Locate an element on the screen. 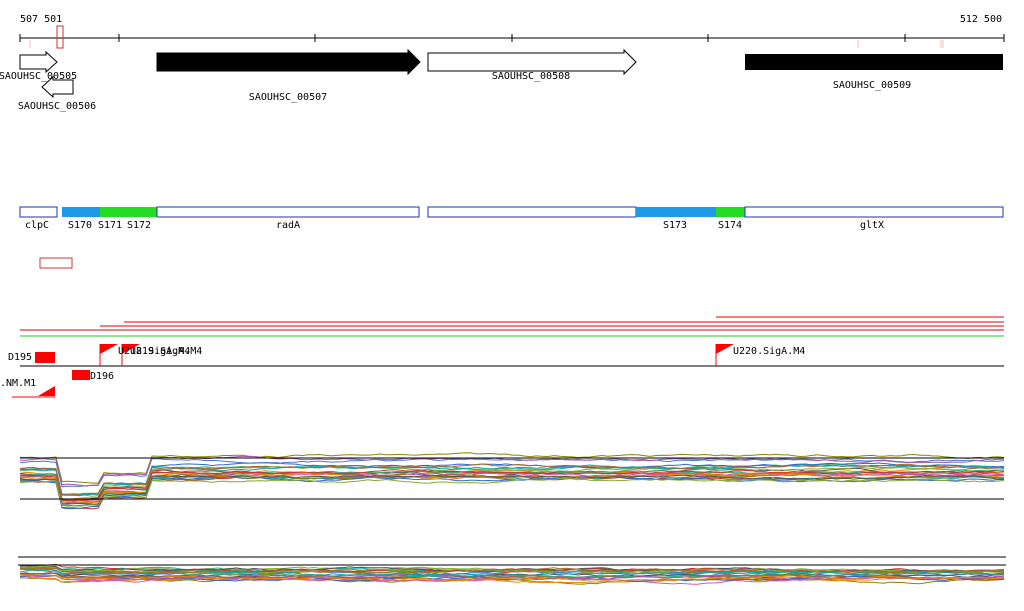 This screenshot has width=1024, height=611. gene-label: SAOUHSC_00507 is located at coordinates (288, 97).